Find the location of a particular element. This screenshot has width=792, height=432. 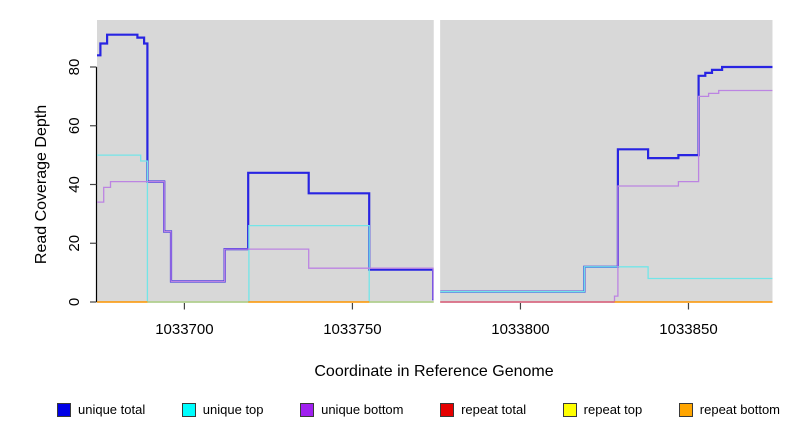

legend-item-repeat-top: repeat top is located at coordinates (602, 409).